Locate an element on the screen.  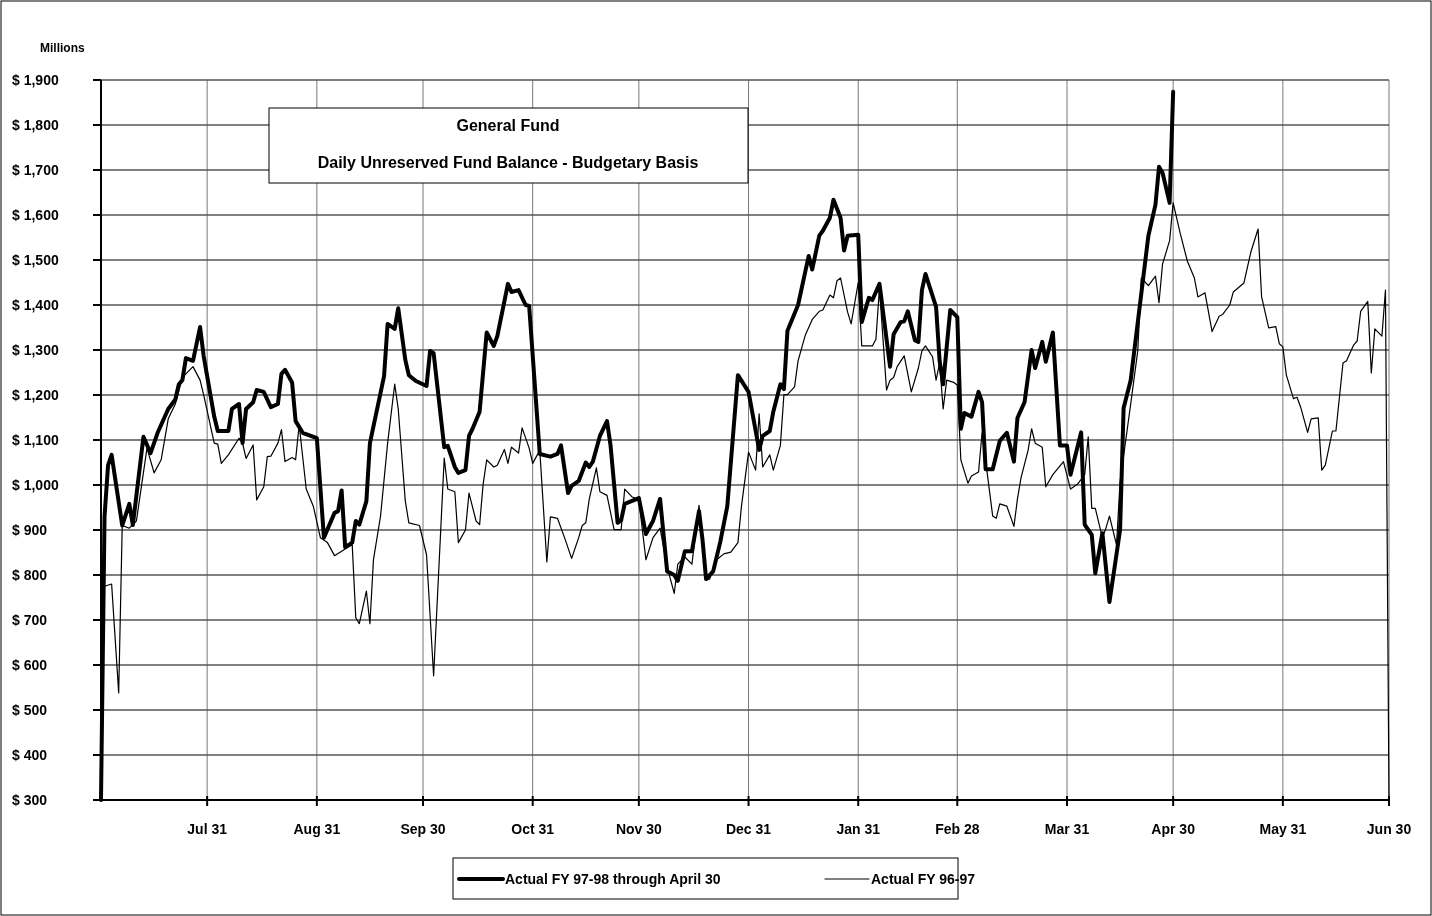
y-tick-label: $ 1,600 is located at coordinates (35, 214).